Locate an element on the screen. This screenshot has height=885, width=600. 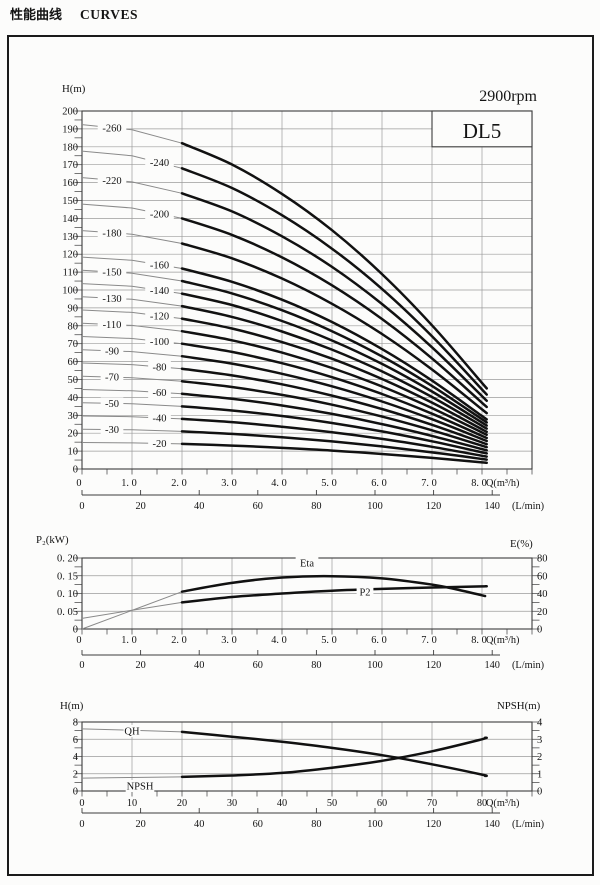
x-tick-label: 60 is located at coordinates (382, 803).